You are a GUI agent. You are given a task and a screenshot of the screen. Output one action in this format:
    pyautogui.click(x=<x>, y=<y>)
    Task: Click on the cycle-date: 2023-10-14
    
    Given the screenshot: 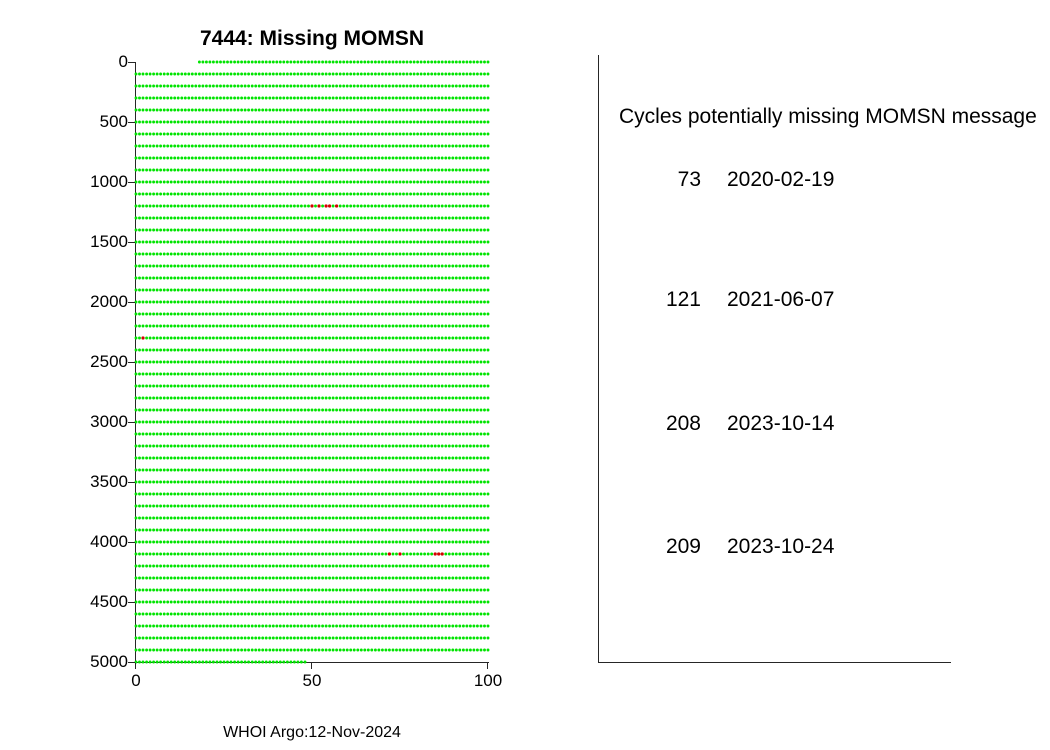 What is the action you would take?
    pyautogui.click(x=781, y=423)
    